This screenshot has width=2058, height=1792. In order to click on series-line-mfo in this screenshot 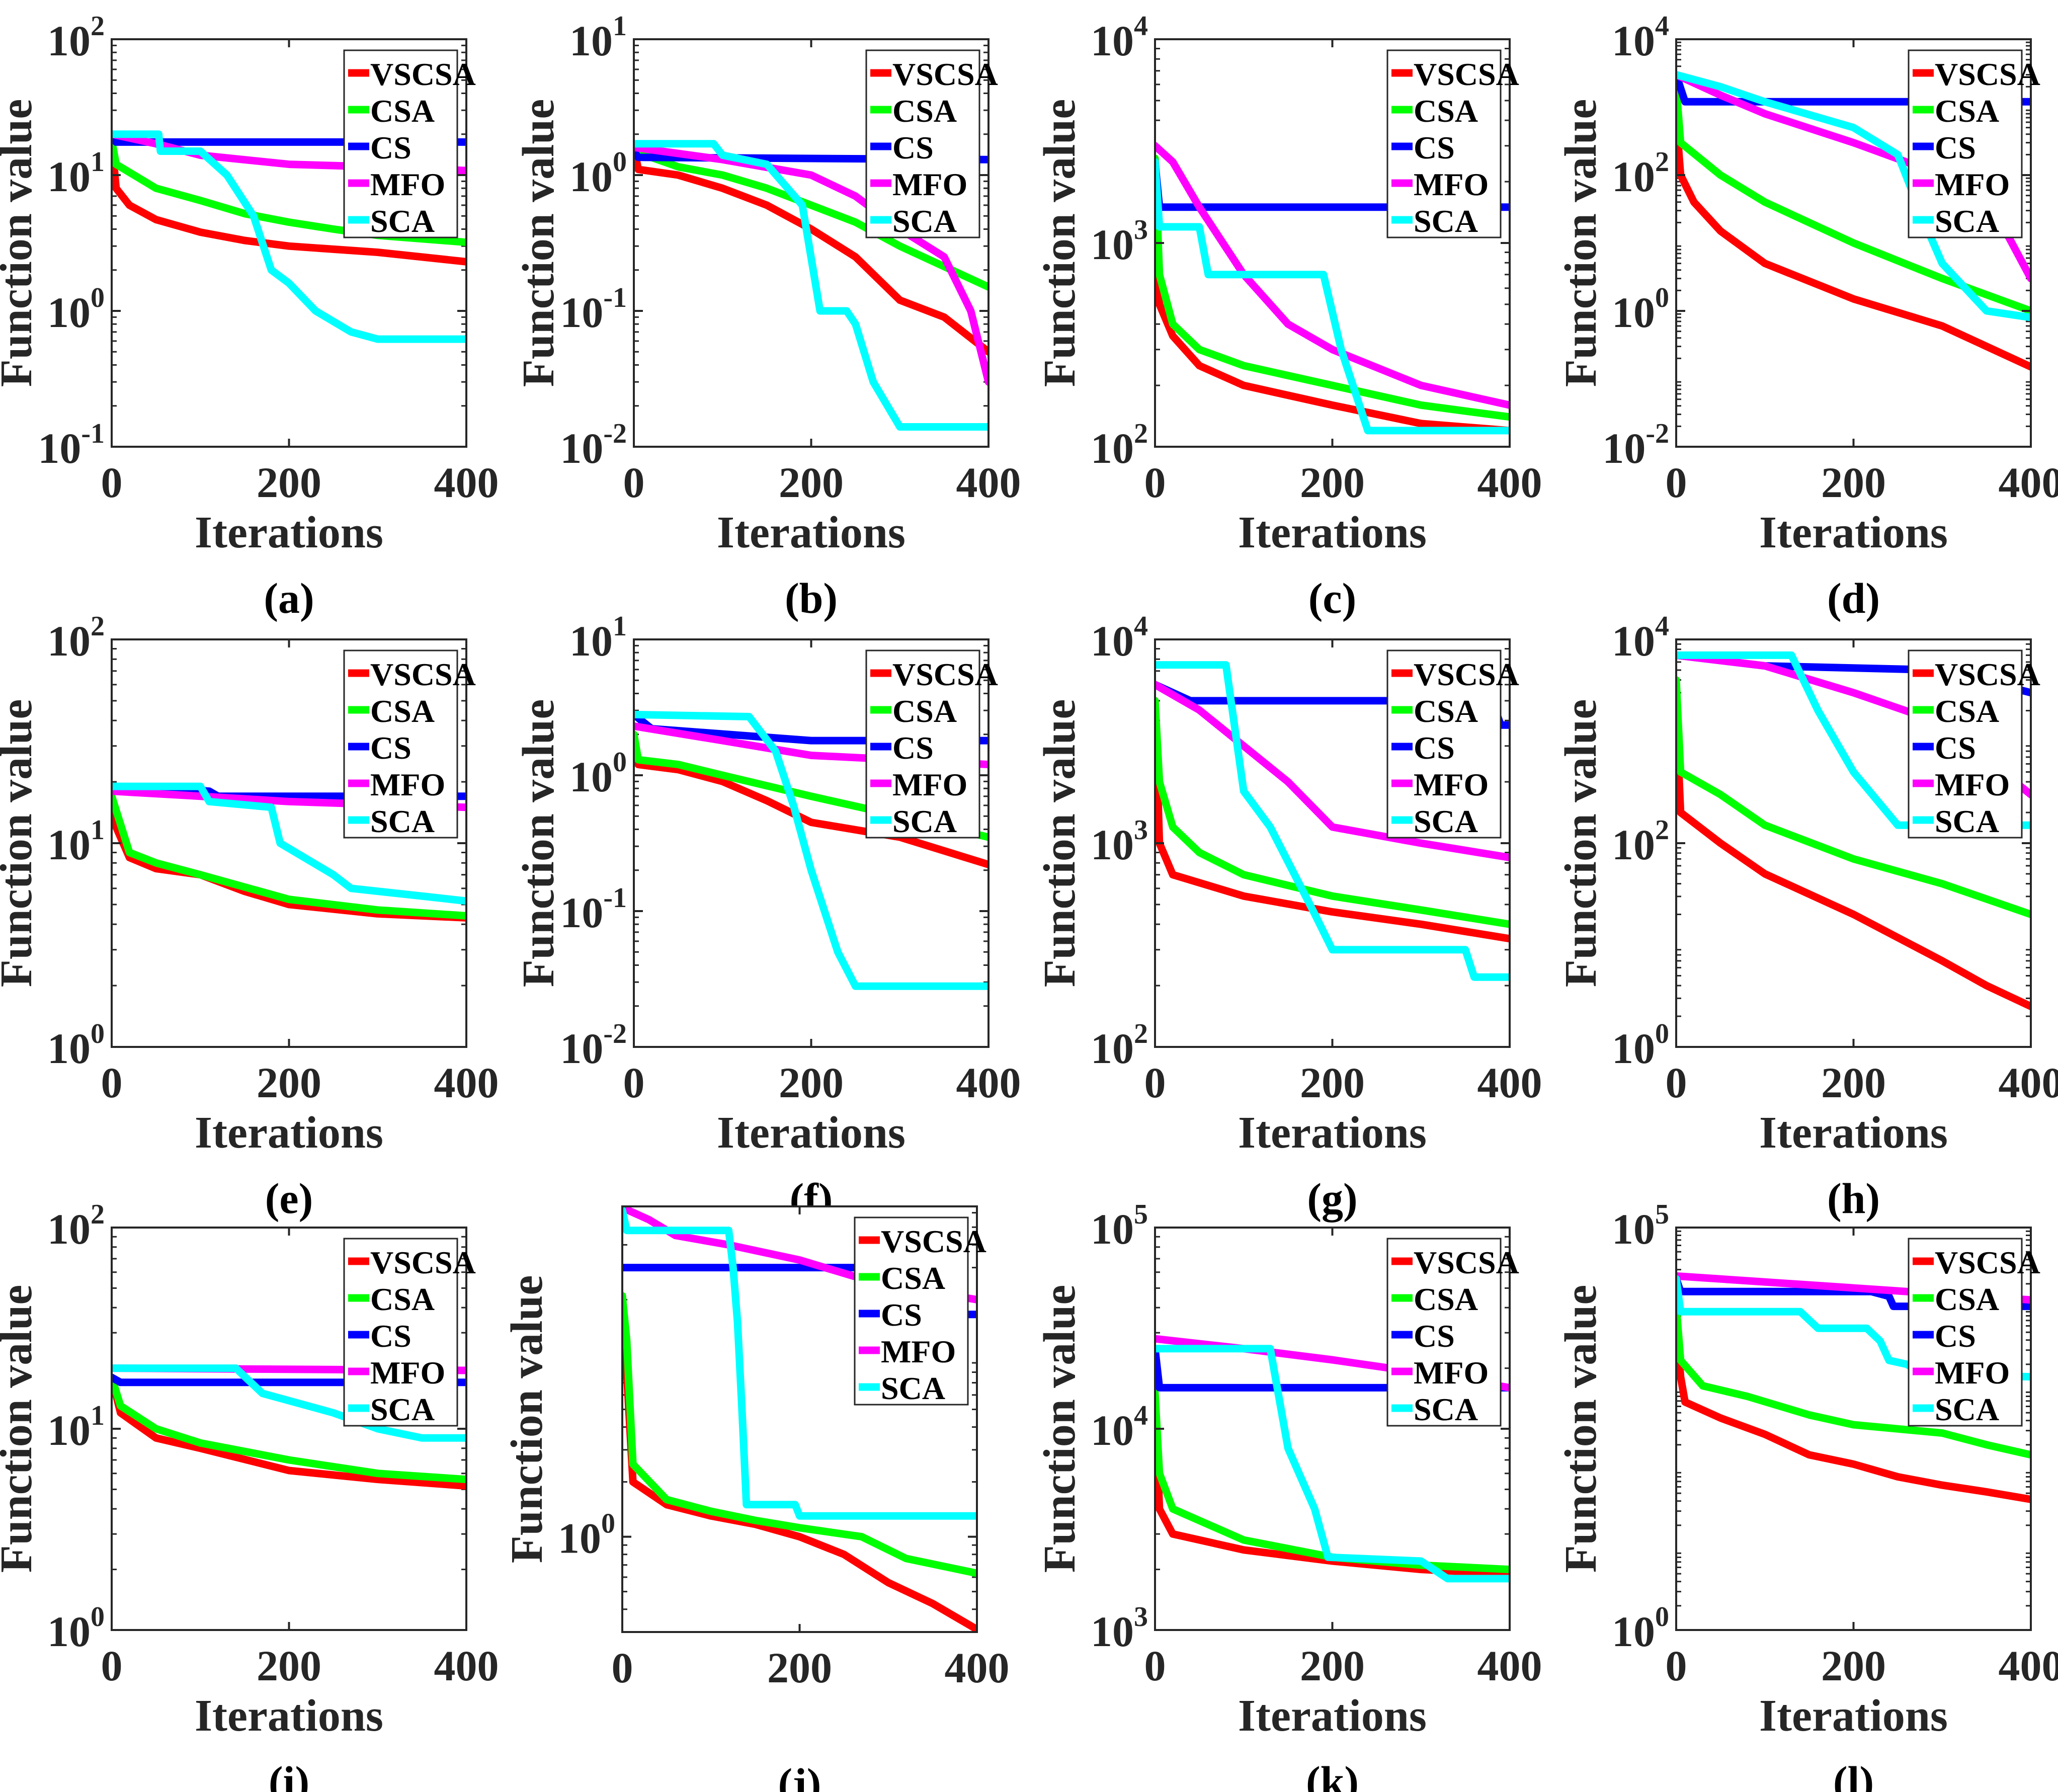, I will do `click(1332, 771)`.